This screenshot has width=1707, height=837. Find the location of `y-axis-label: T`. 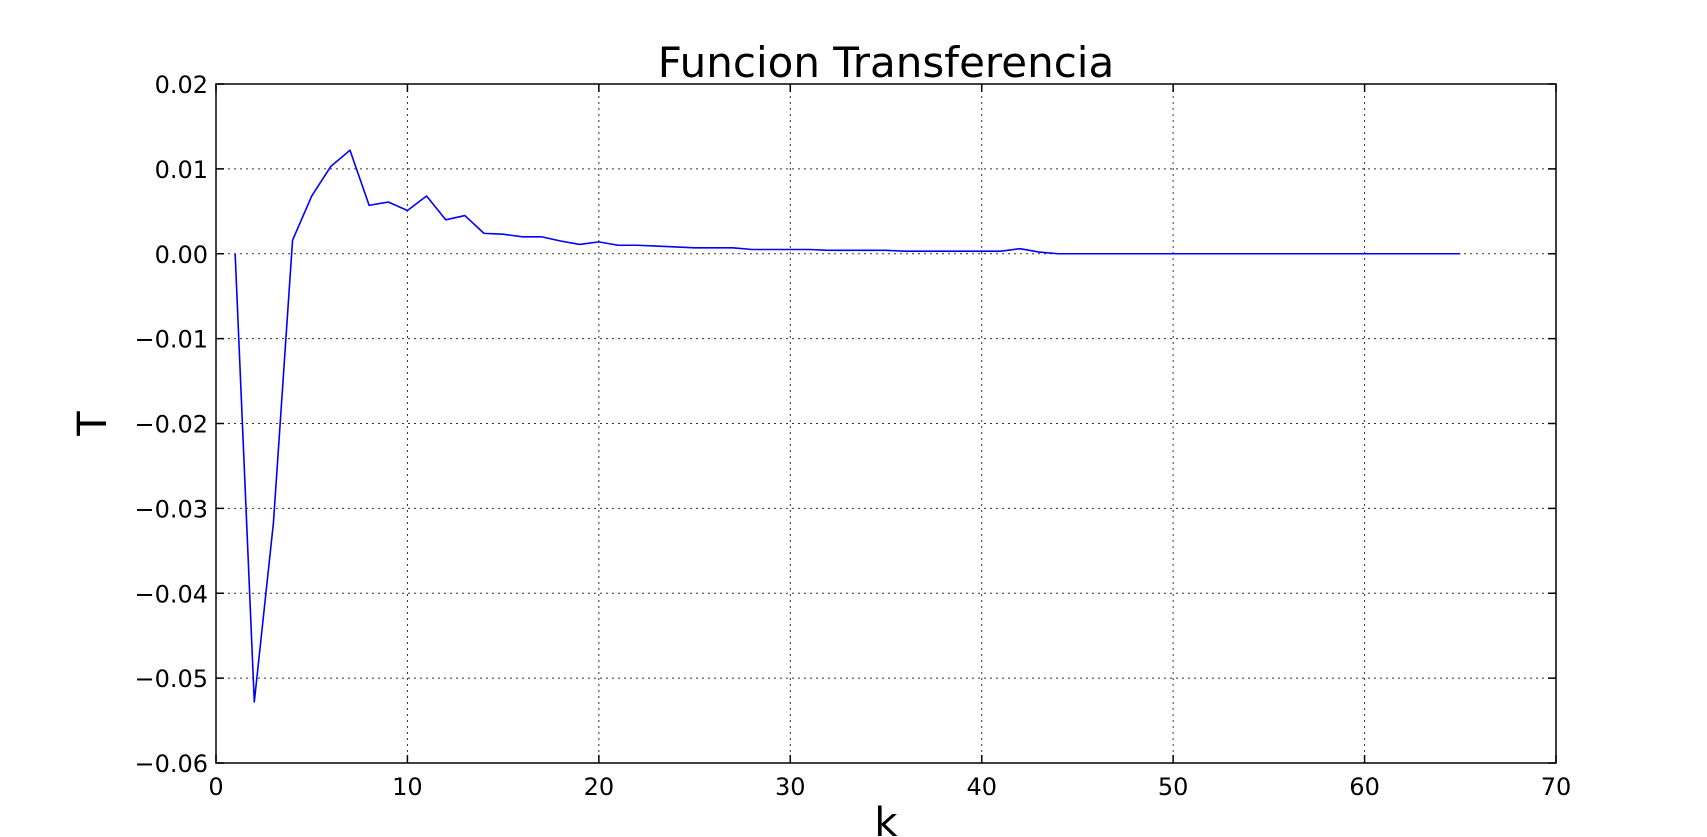

y-axis-label: T is located at coordinates (93, 424).